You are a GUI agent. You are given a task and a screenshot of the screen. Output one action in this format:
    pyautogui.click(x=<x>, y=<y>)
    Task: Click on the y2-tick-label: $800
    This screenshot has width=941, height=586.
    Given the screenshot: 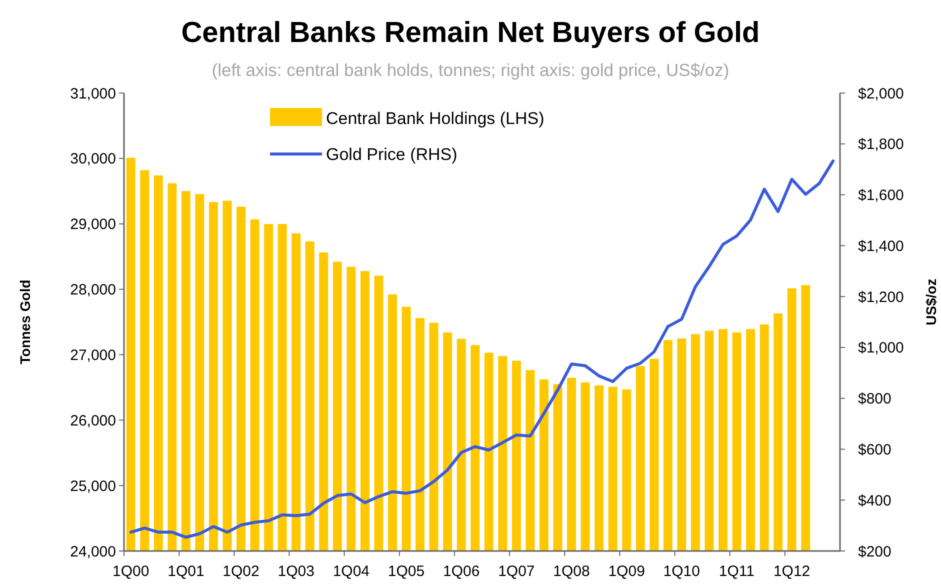 What is the action you would take?
    pyautogui.click(x=875, y=399)
    